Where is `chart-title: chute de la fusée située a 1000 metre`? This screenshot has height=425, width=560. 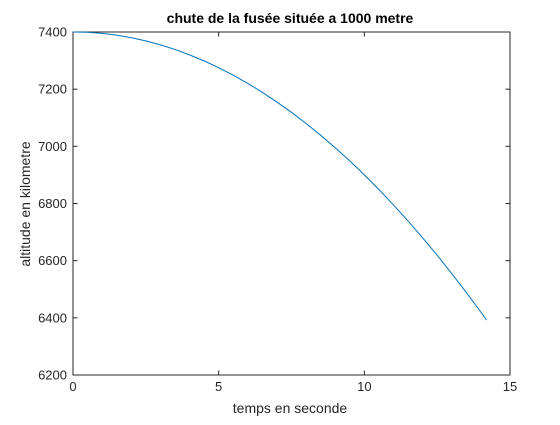 chart-title: chute de la fusée située a 1000 metre is located at coordinates (290, 18).